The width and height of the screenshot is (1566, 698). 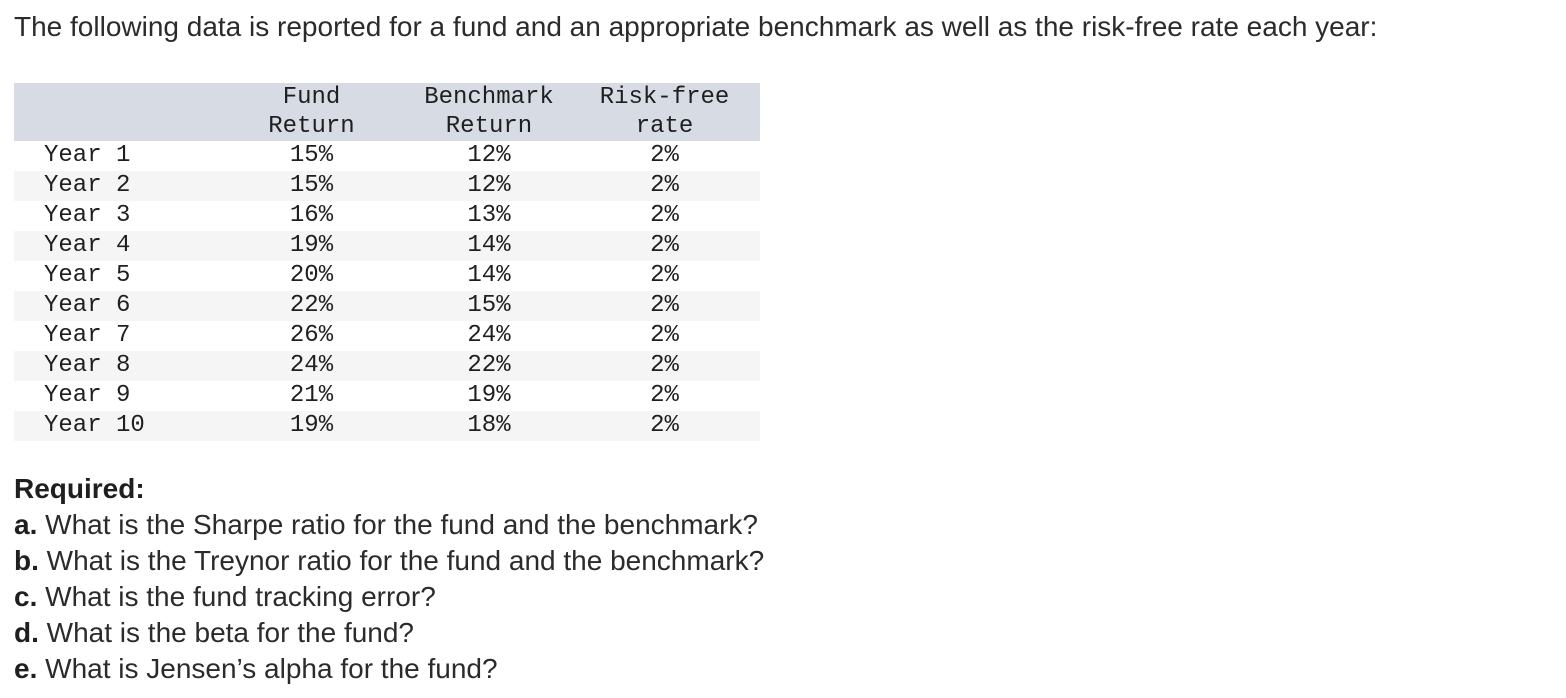 What do you see at coordinates (489, 112) in the screenshot?
I see `header-benchmark-return: Benchmark Return` at bounding box center [489, 112].